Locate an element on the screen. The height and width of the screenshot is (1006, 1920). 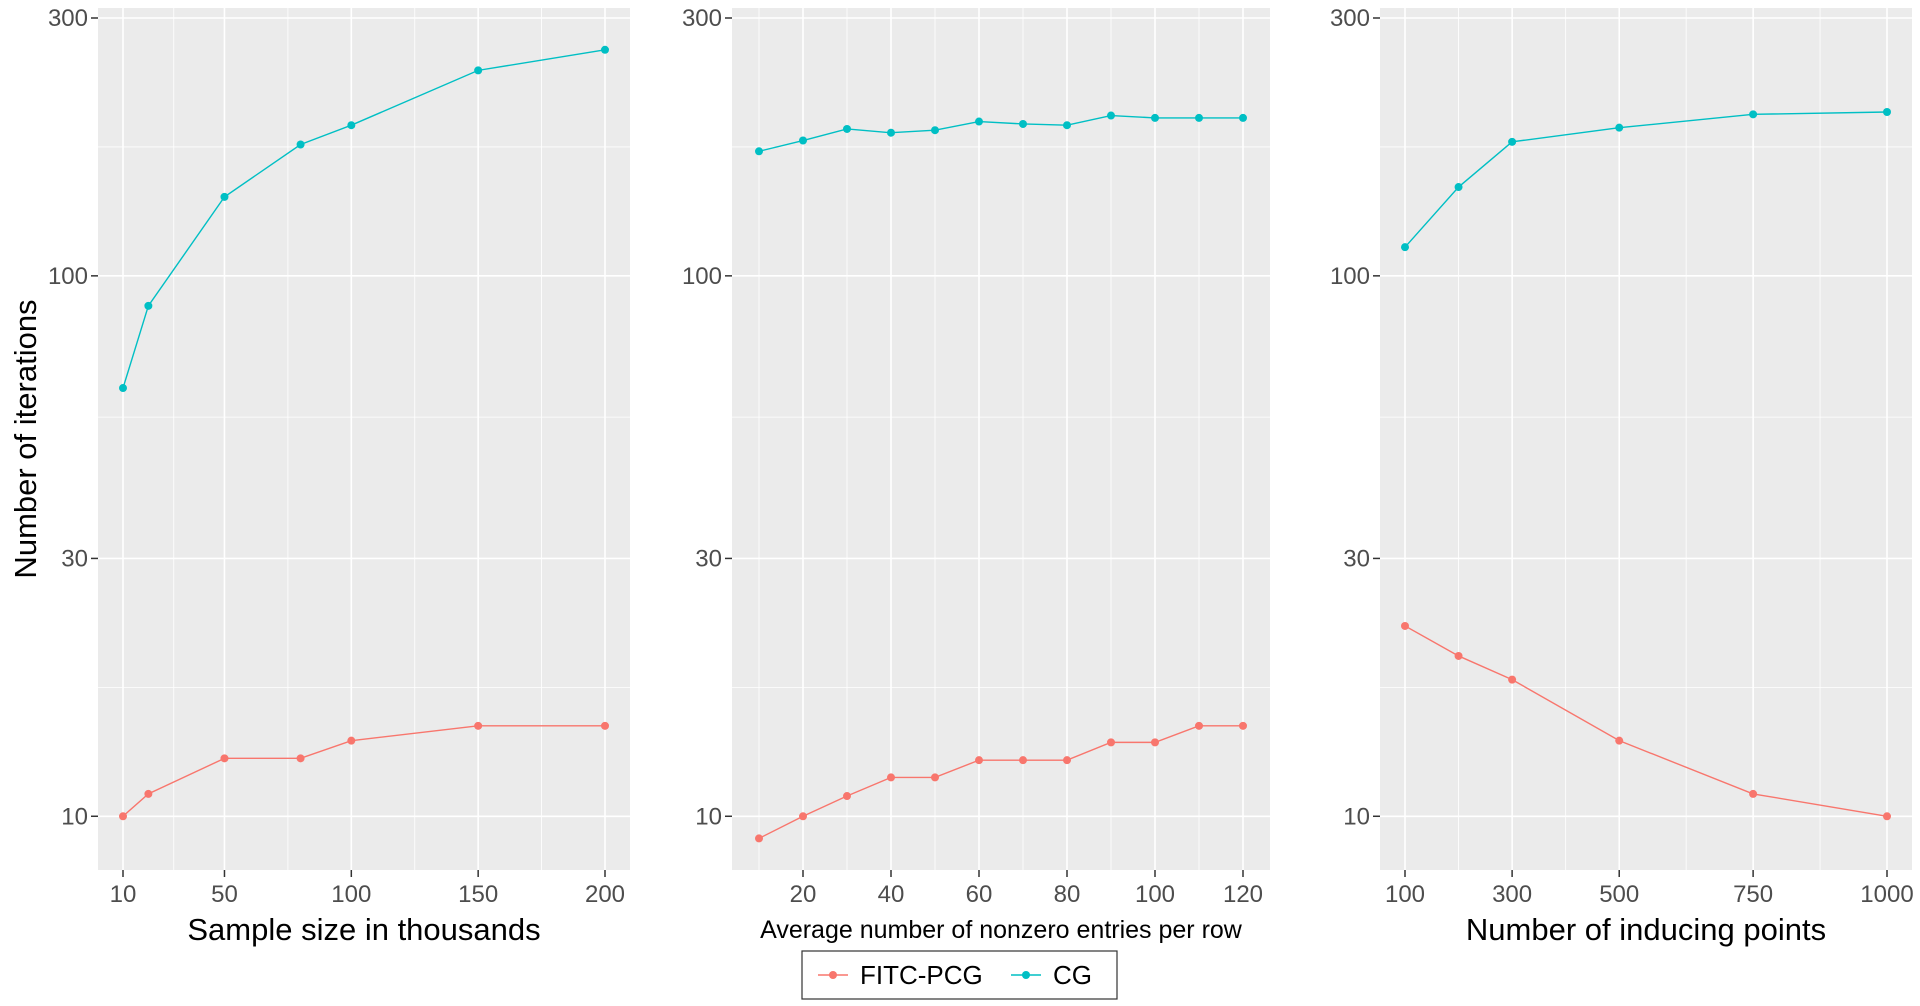
x-tick-label: 20 is located at coordinates (803, 894).